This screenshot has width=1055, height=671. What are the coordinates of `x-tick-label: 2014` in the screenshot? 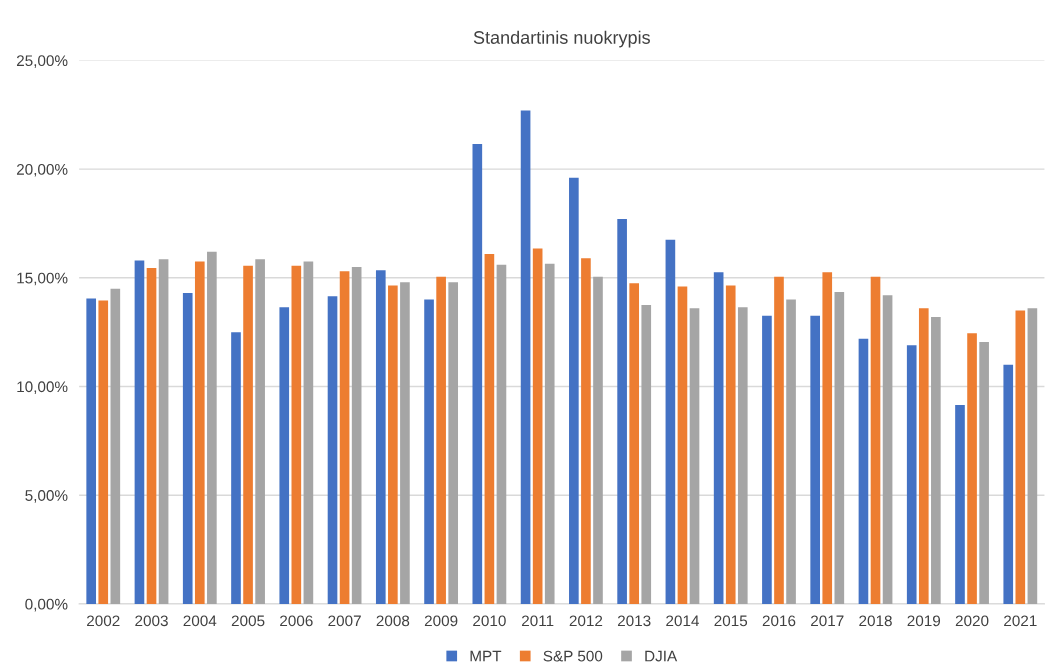 It's located at (682, 621).